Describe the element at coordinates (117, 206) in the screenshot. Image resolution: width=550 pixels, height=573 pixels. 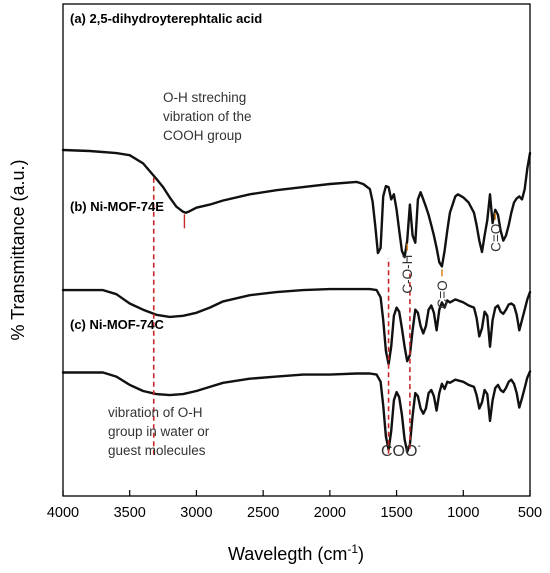
I see `panel-label-b: (b) Ni-MOF-74E` at that location.